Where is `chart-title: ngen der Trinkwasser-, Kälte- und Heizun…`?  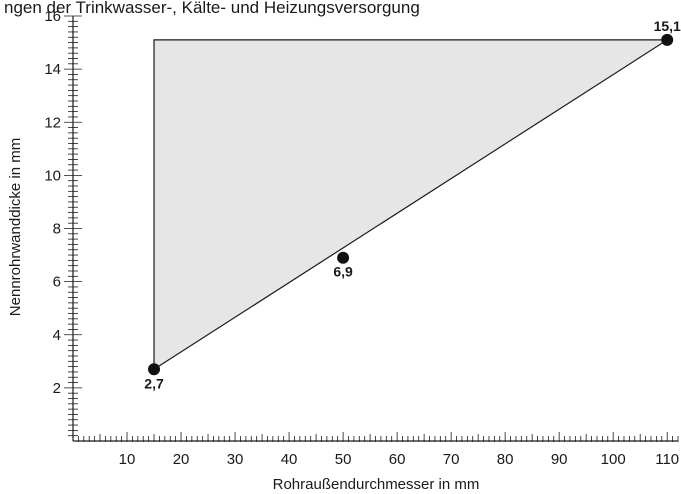
chart-title: ngen der Trinkwasser-, Kälte- und Heizun… is located at coordinates (212, 8).